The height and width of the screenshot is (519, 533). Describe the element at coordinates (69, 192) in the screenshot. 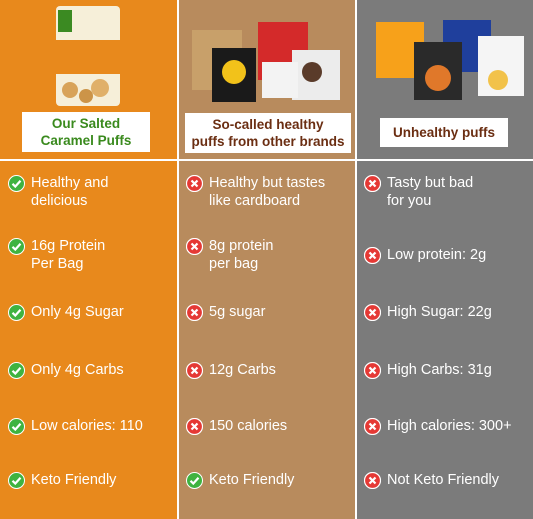

I see `feature-text: Healthy and delicious` at that location.